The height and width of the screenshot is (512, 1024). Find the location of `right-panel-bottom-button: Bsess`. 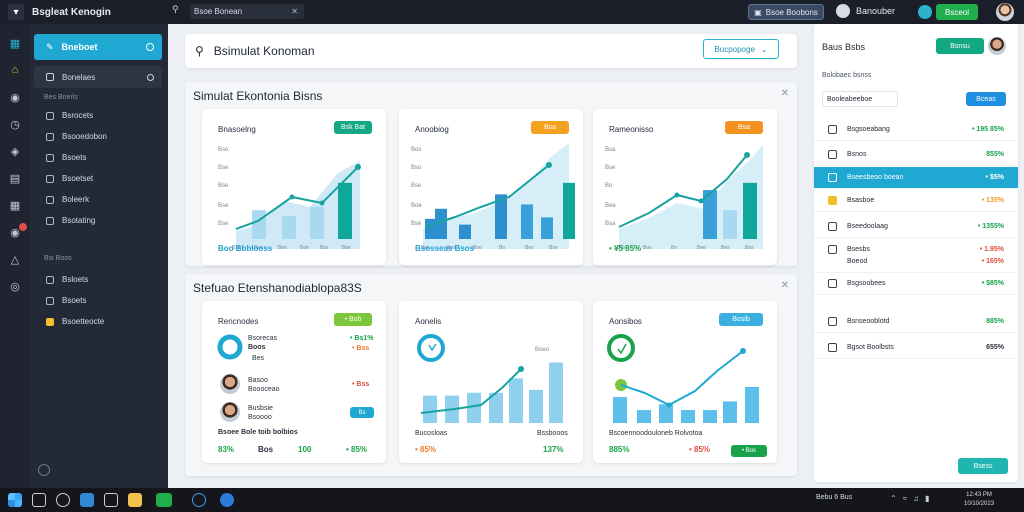

right-panel-bottom-button: Bsess is located at coordinates (983, 466).